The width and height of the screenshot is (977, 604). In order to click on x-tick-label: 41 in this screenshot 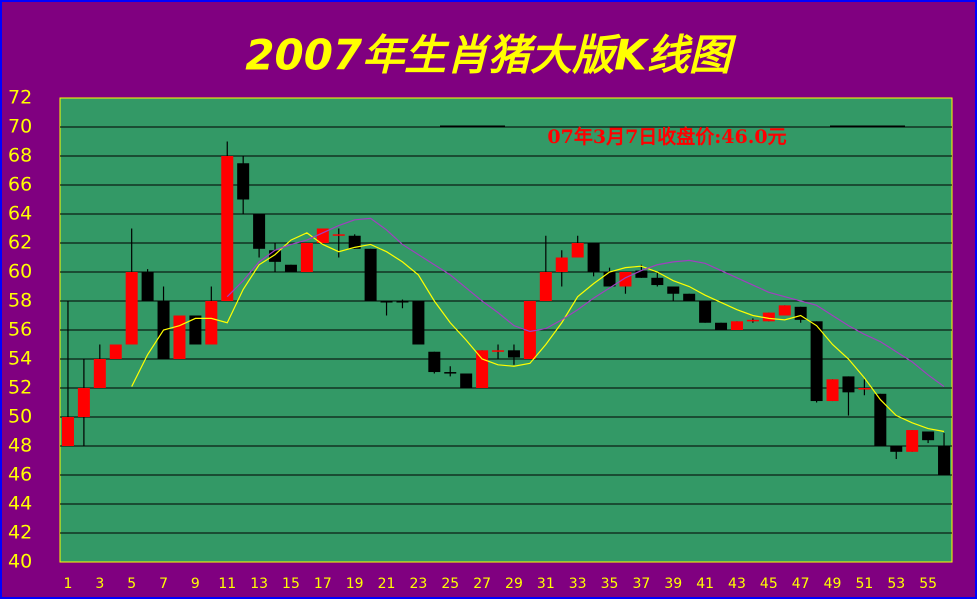, I will do `click(705, 584)`.